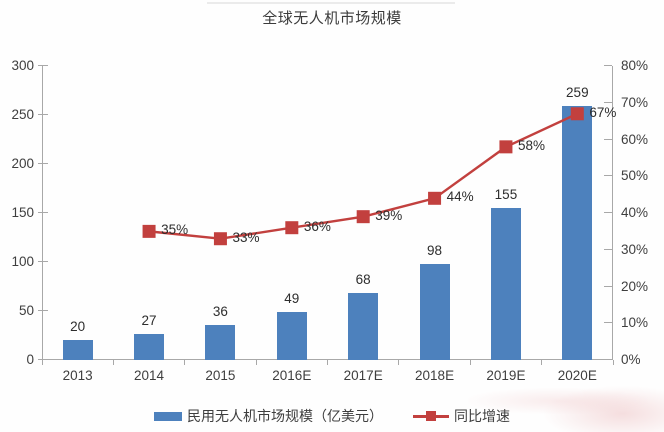  I want to click on right-axis-tick-label: 20%, so click(635, 286).